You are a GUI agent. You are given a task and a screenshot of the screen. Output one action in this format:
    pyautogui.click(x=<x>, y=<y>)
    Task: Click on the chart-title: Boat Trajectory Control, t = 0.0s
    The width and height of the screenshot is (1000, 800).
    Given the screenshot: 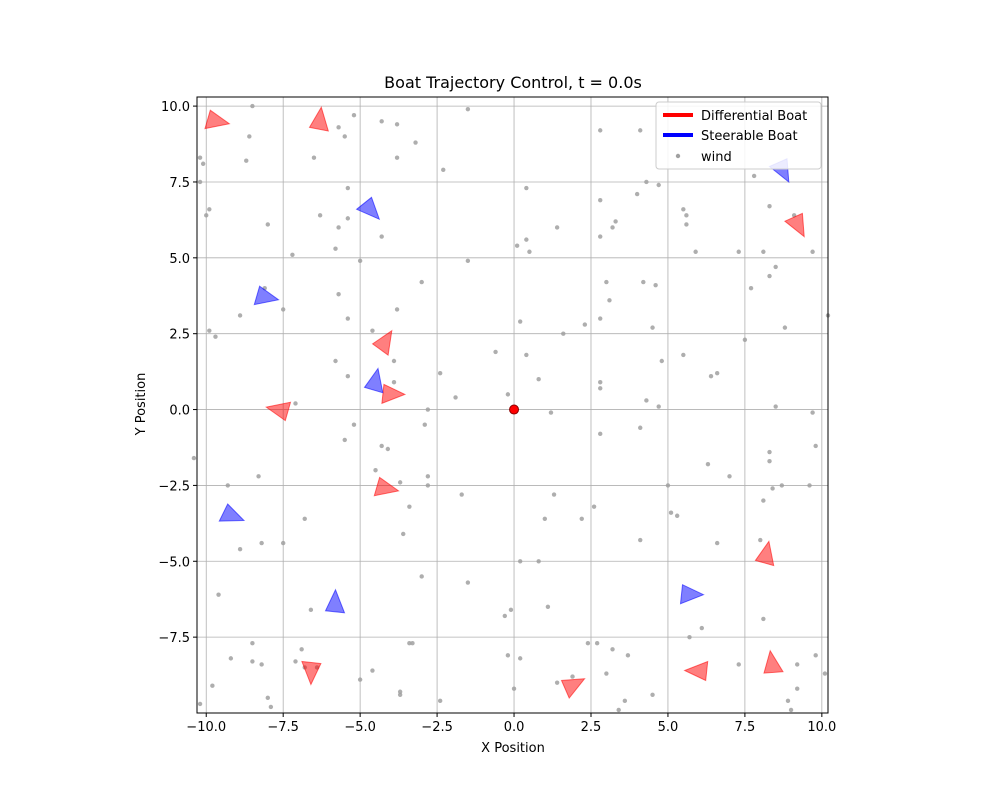 What is the action you would take?
    pyautogui.click(x=513, y=82)
    